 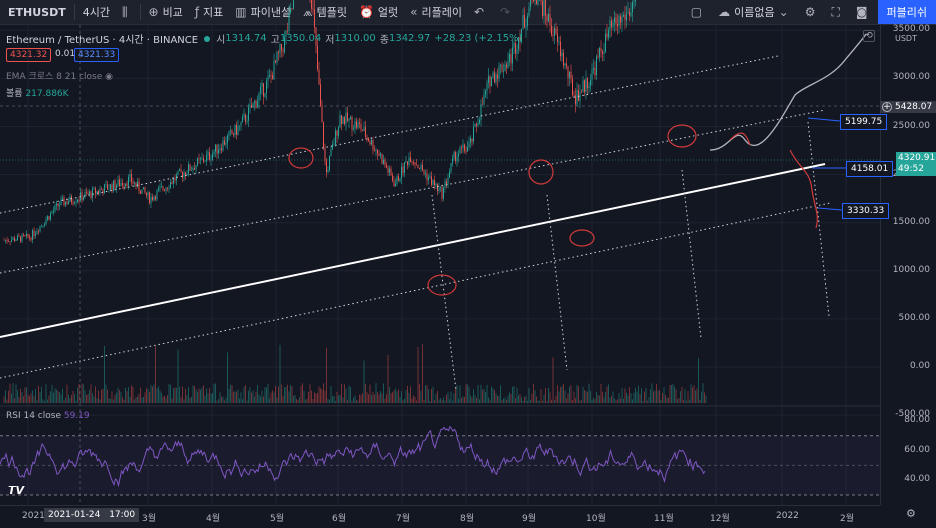 I want to click on projection-curve-red, so click(x=803, y=189).